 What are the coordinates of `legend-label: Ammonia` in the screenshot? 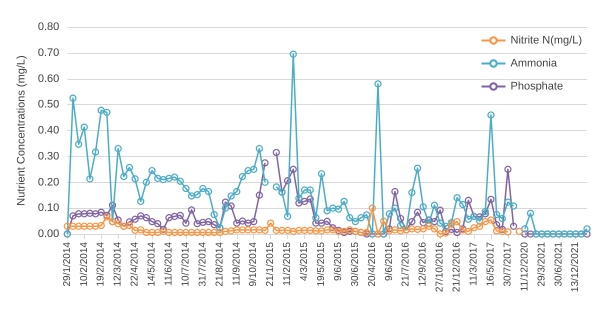 It's located at (534, 64).